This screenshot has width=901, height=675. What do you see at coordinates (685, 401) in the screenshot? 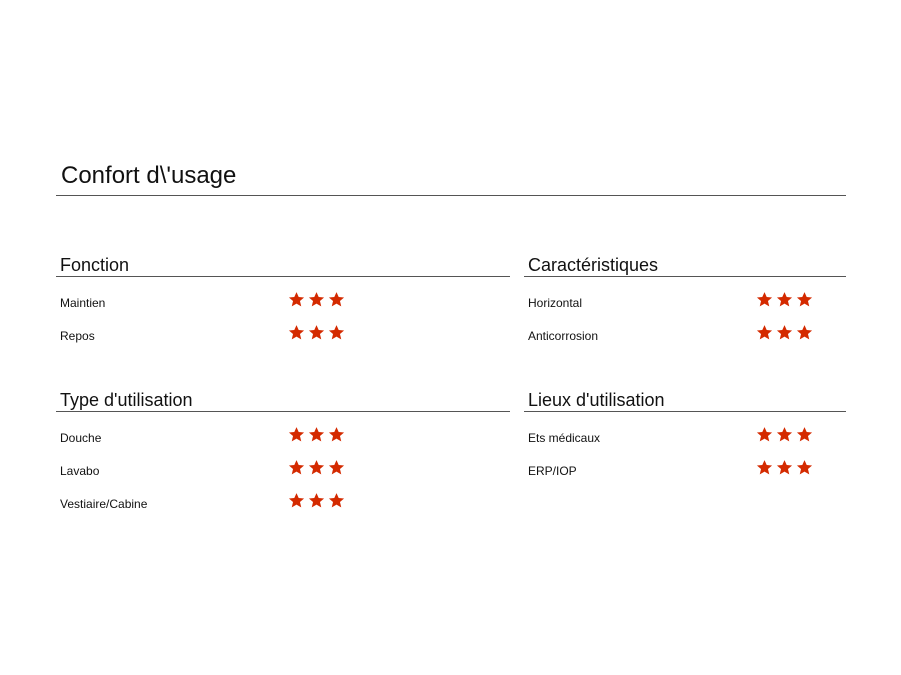
I see `section-heading: Lieux d'utilisation` at bounding box center [685, 401].